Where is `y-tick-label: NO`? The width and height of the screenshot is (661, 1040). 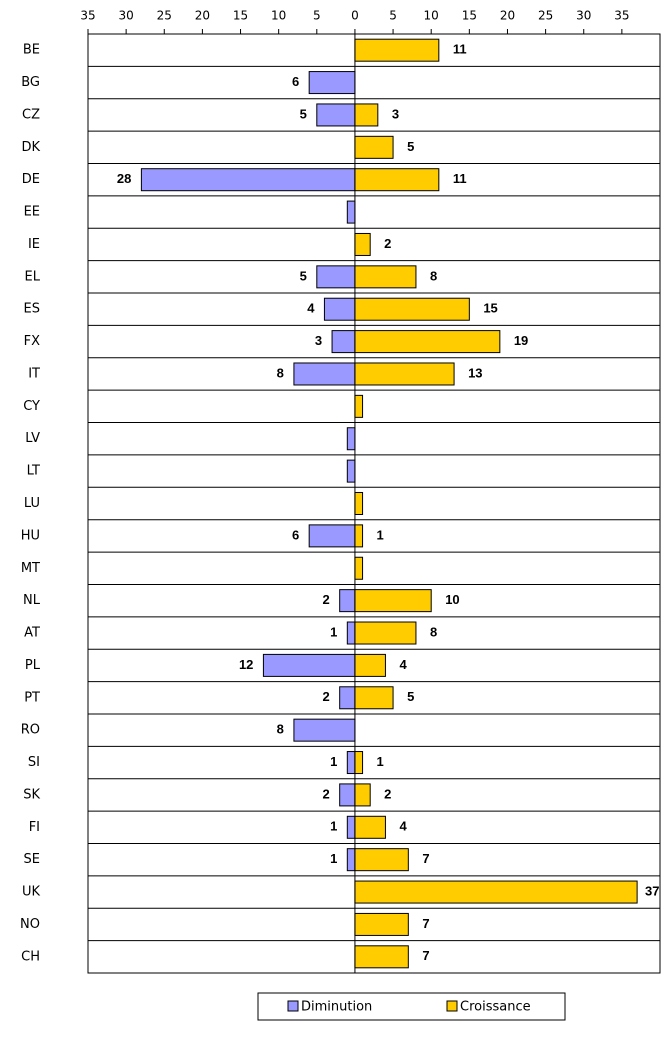 y-tick-label: NO is located at coordinates (30, 924).